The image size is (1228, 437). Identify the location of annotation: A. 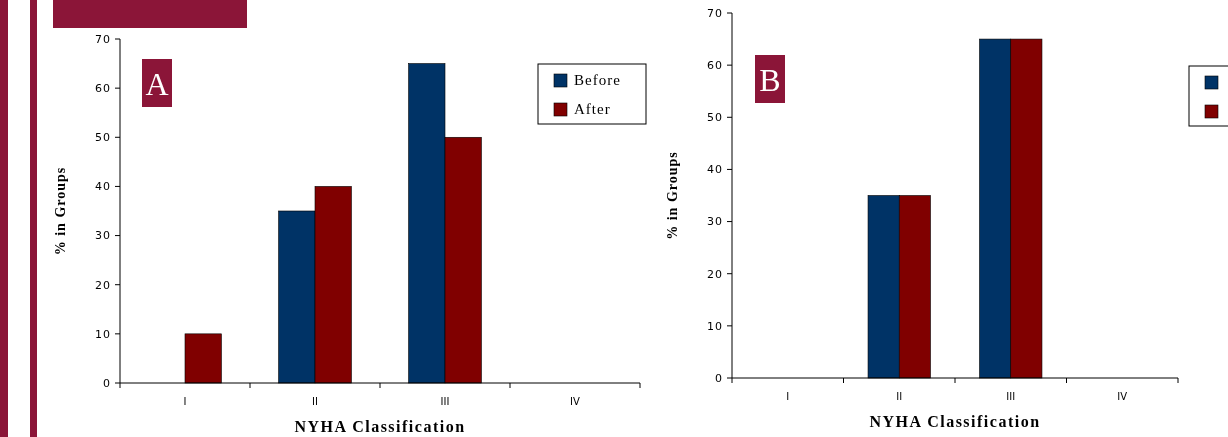
(157, 84).